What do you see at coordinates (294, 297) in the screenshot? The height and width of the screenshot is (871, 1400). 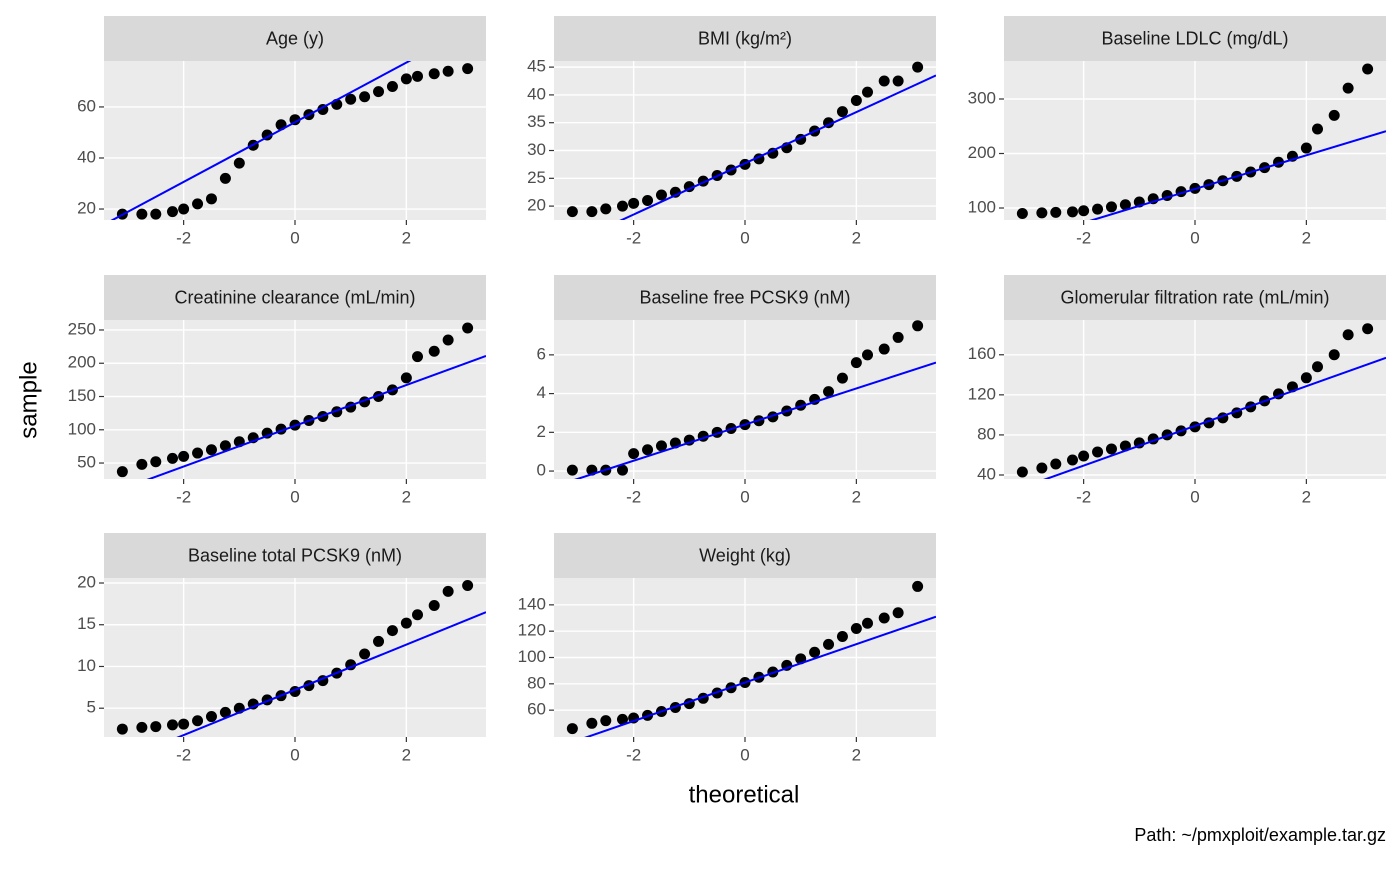 I see `panel-title: Creatinine clearance (mL/min)` at bounding box center [294, 297].